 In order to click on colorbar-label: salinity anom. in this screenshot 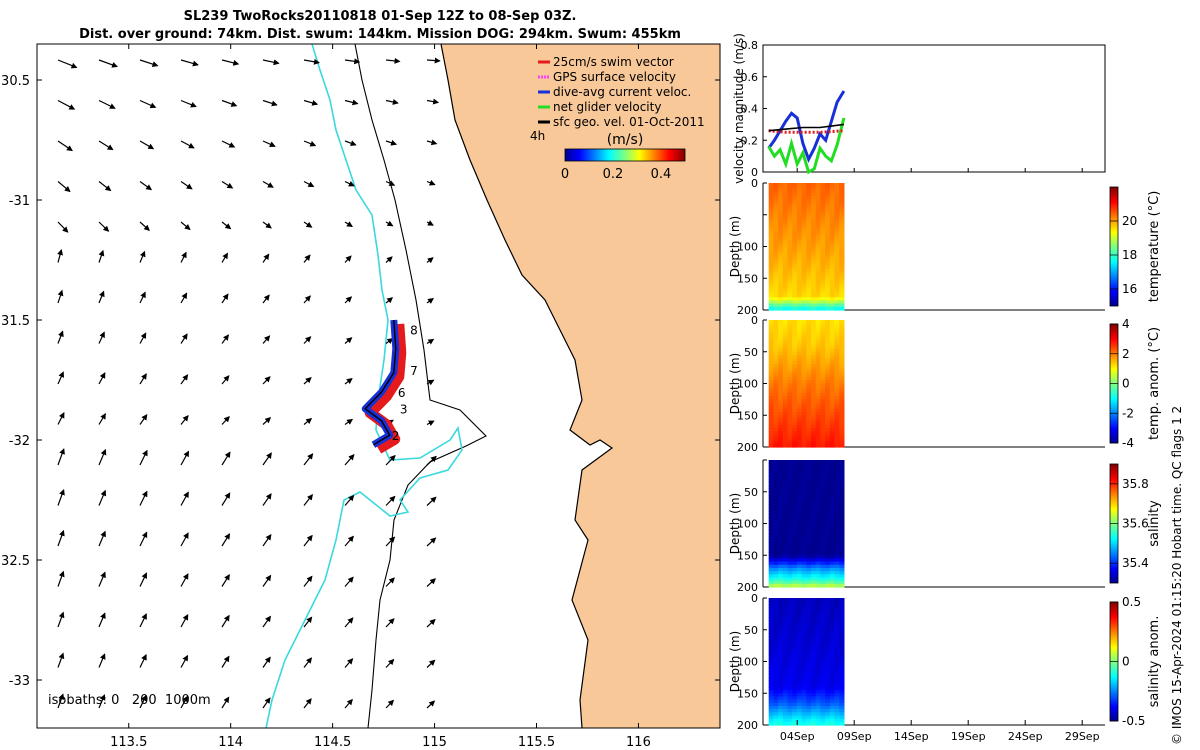, I will do `click(1154, 662)`.